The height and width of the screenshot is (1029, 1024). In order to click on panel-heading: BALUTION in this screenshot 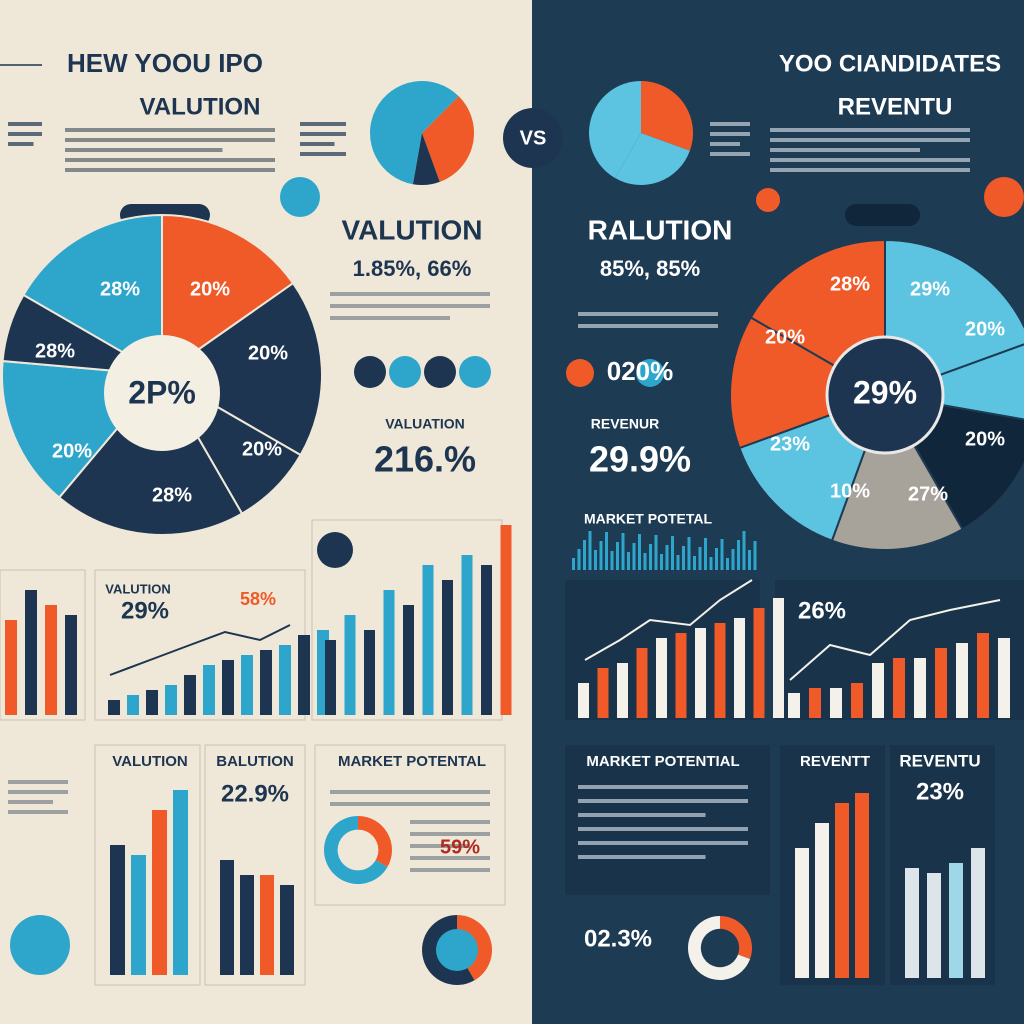, I will do `click(255, 761)`.